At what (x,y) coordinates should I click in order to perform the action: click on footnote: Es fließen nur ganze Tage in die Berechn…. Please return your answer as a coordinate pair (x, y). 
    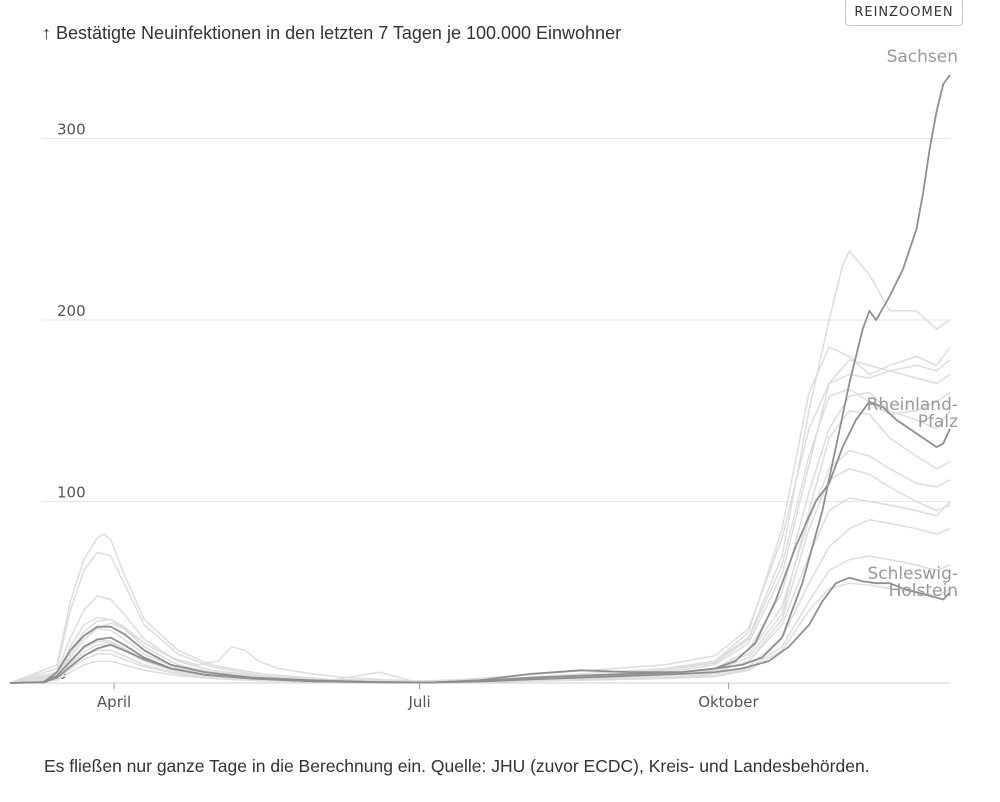
    Looking at the image, I should click on (457, 766).